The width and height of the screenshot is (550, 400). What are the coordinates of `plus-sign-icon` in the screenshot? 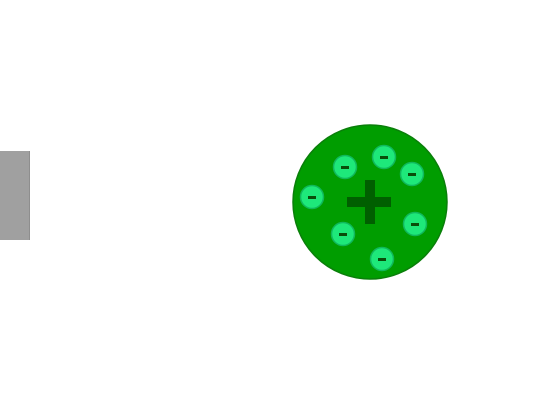 It's located at (369, 202).